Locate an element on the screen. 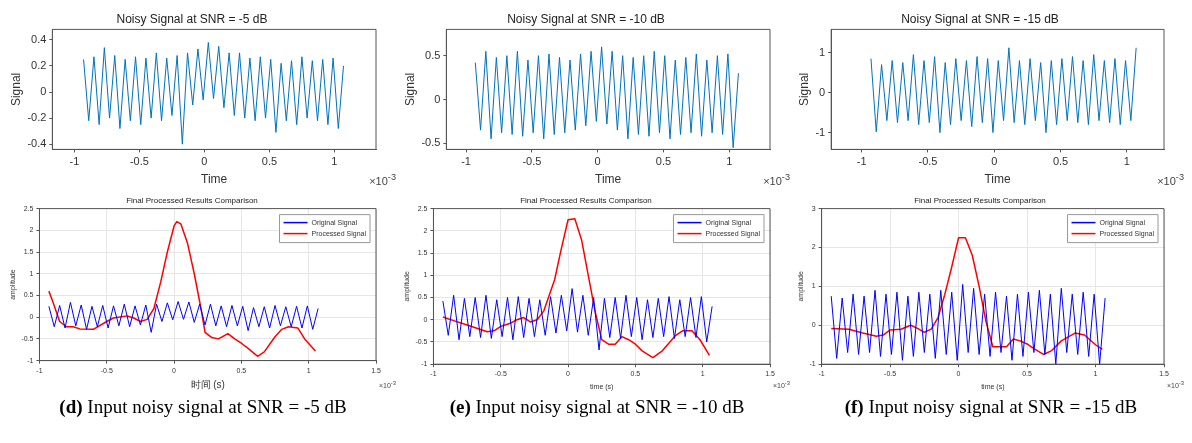 The image size is (1192, 443). y-tick-label: -1 is located at coordinates (820, 131).